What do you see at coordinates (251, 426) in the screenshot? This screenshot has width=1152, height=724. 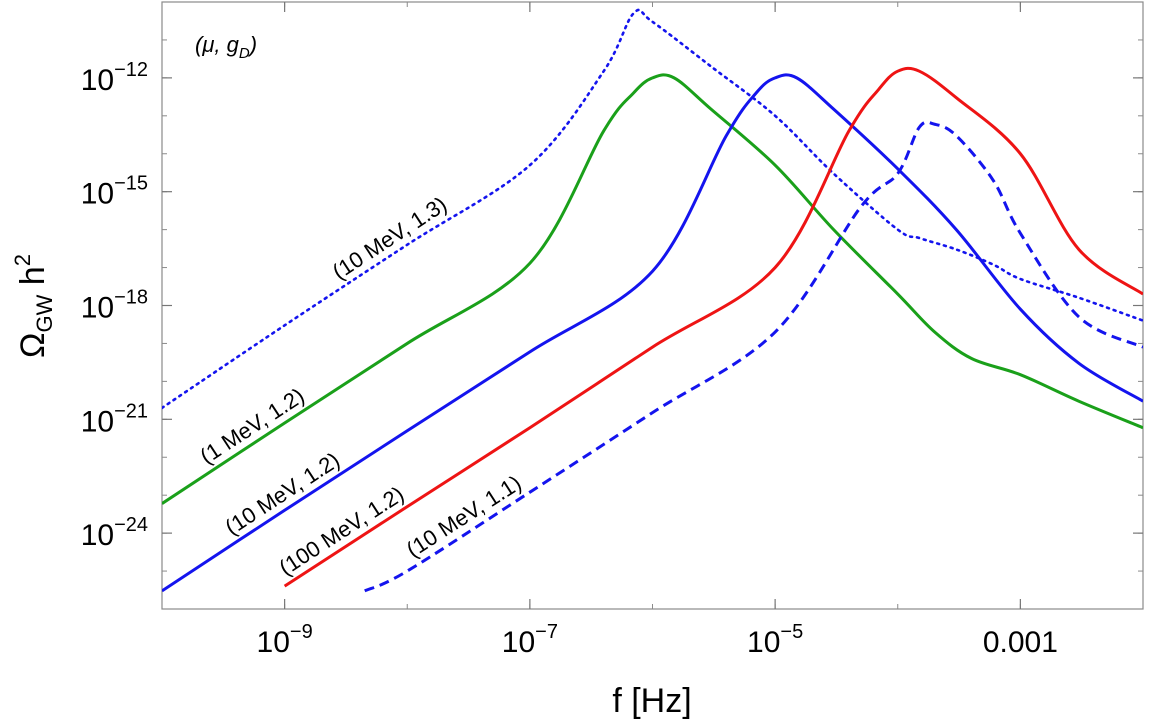 I see `curve-label: (1 MeV, 1.2)` at bounding box center [251, 426].